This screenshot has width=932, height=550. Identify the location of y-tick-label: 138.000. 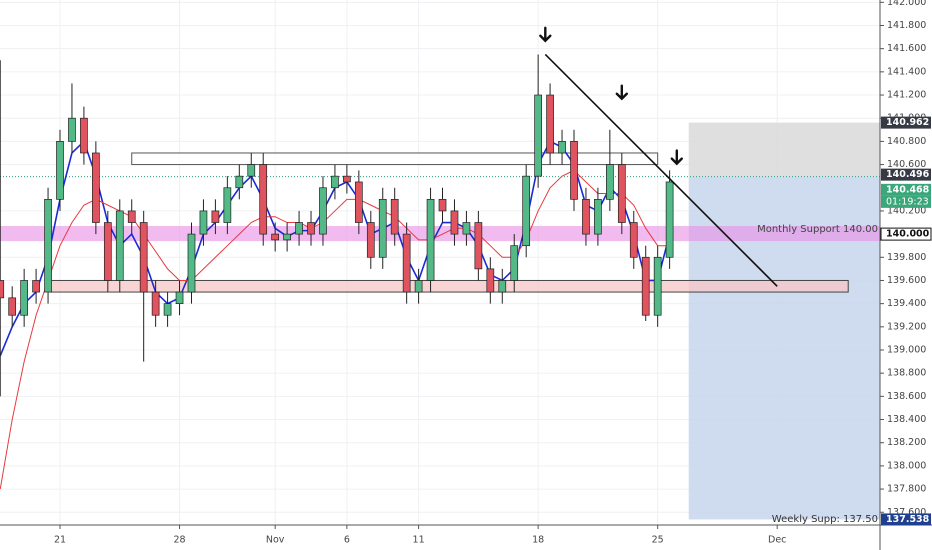
(906, 465).